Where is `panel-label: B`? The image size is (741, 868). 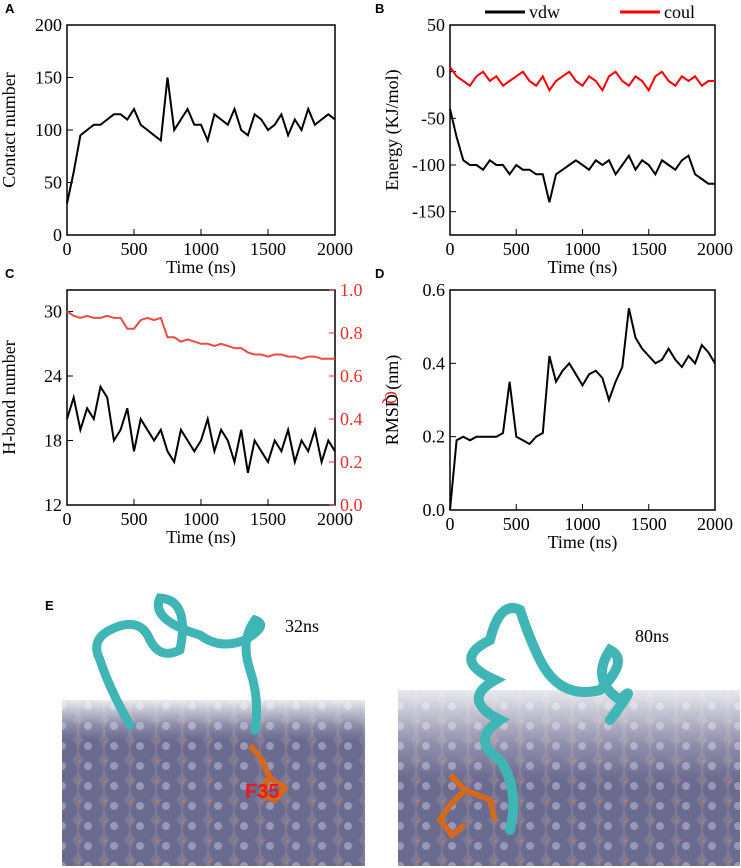
panel-label: B is located at coordinates (379, 8).